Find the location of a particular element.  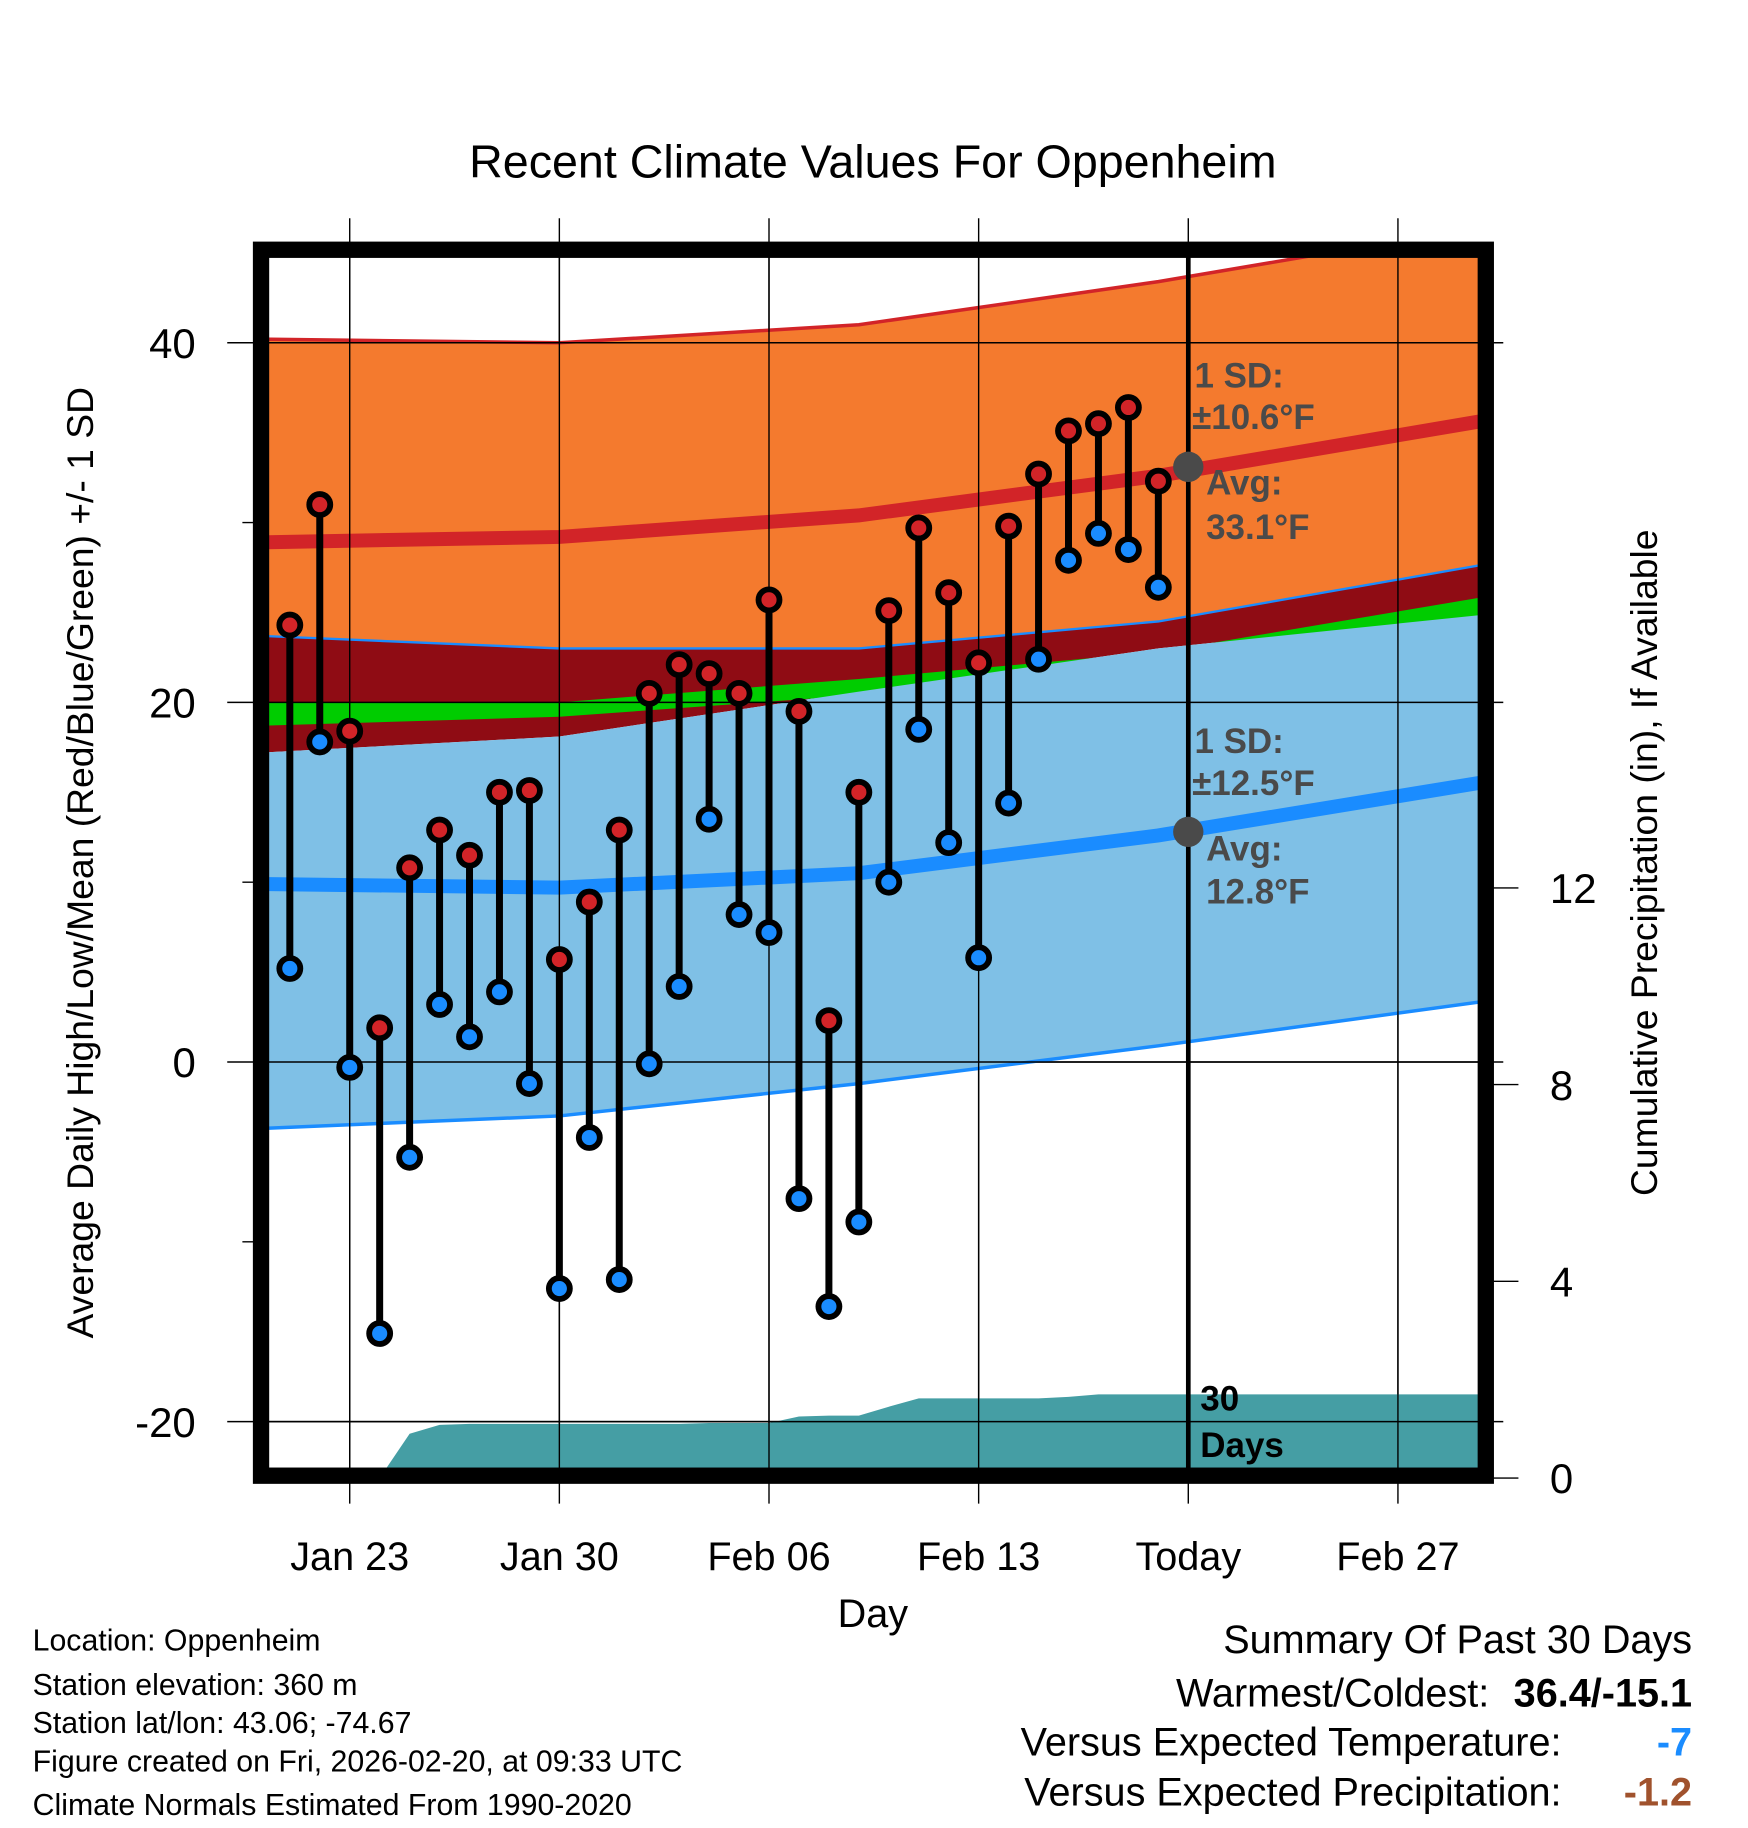

mean-band is located at coordinates (873, 661).